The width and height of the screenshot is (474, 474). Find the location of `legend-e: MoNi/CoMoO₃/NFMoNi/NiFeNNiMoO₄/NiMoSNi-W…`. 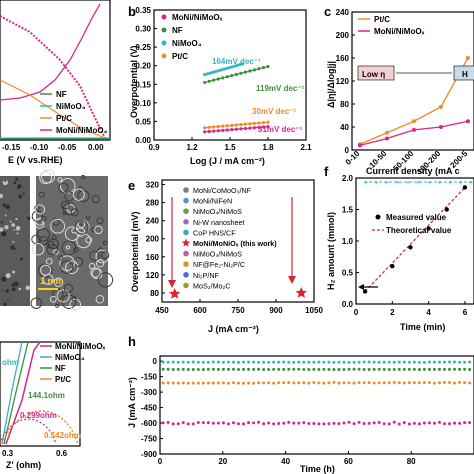

legend-e: MoNi/CoMoO₃/NFMoNi/NiFeNNiMoO₄/NiMoSNi-W… is located at coordinates (229, 238).